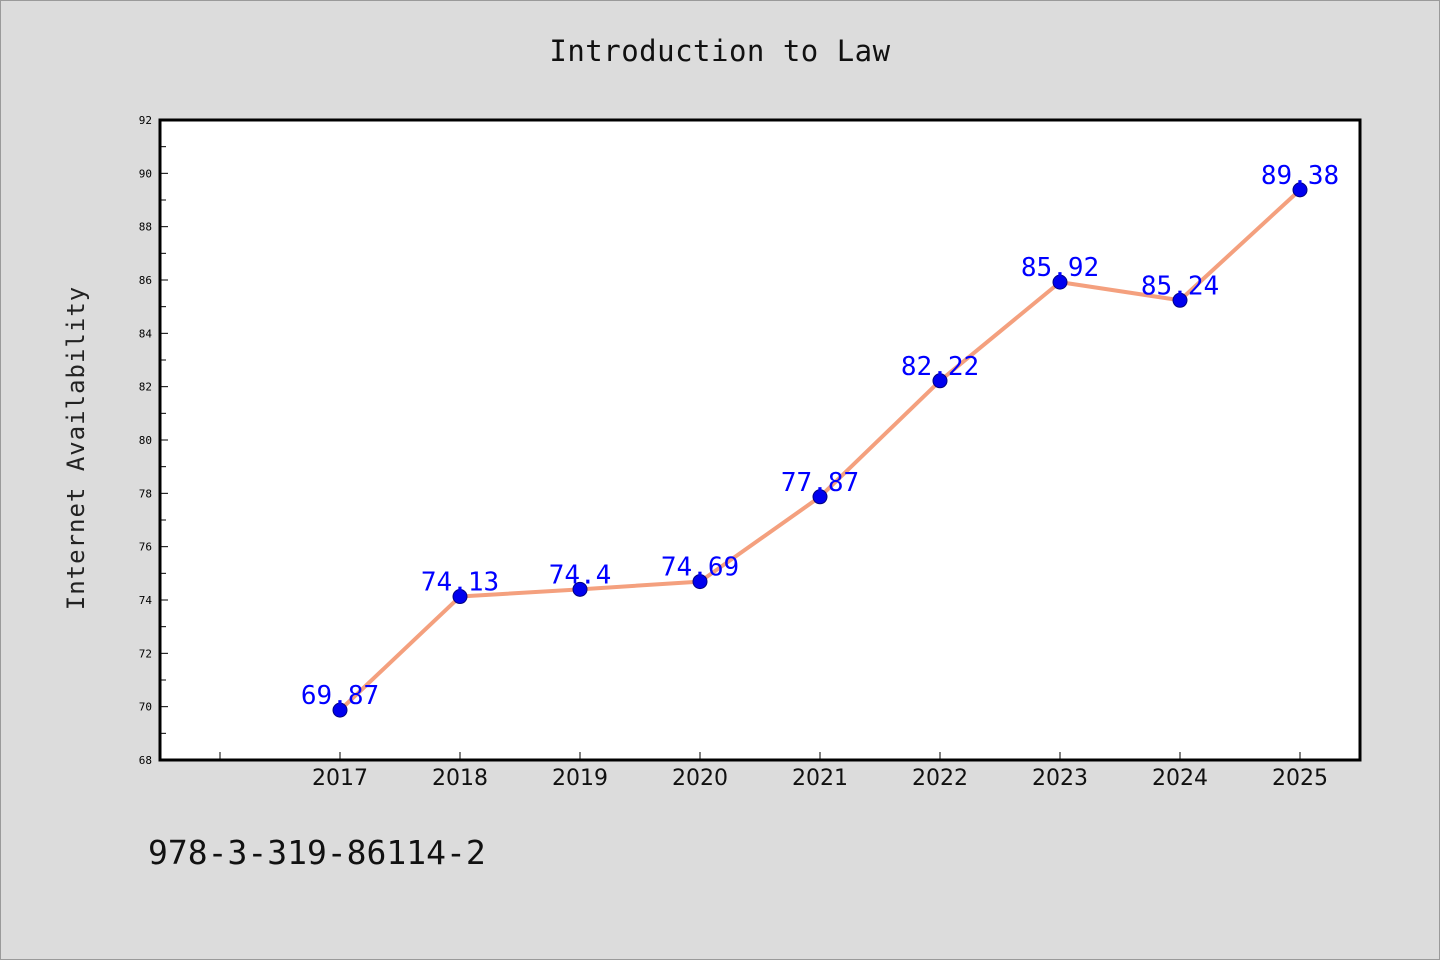 The image size is (1440, 960). What do you see at coordinates (940, 778) in the screenshot?
I see `x-tick-label: 2022` at bounding box center [940, 778].